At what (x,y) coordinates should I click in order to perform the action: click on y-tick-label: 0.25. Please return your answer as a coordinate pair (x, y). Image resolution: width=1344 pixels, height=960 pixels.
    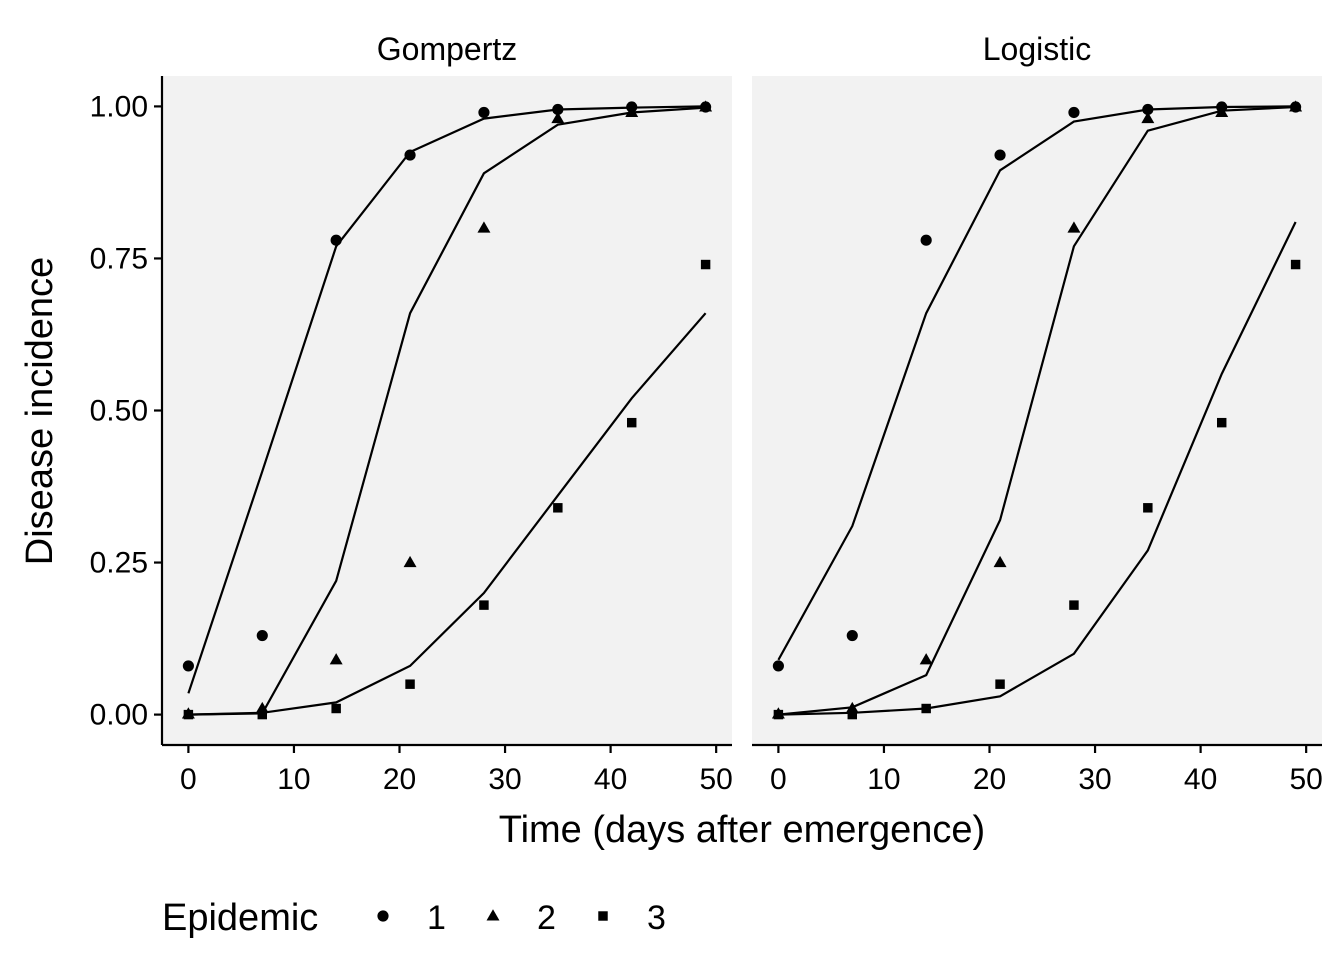
    Looking at the image, I should click on (119, 563).